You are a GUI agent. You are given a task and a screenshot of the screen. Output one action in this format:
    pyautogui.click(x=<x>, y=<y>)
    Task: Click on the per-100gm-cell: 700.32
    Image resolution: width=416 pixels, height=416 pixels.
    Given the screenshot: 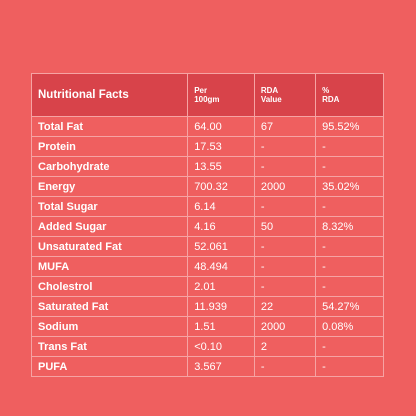 What is the action you would take?
    pyautogui.click(x=221, y=186)
    